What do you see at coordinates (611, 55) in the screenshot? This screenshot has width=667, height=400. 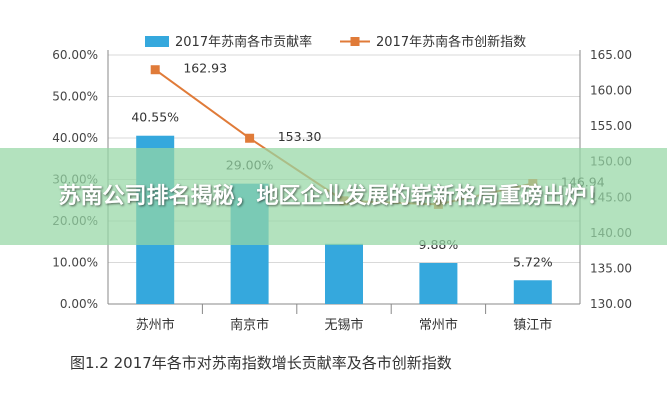 I see `y-right-tick-label: 165.00` at bounding box center [611, 55].